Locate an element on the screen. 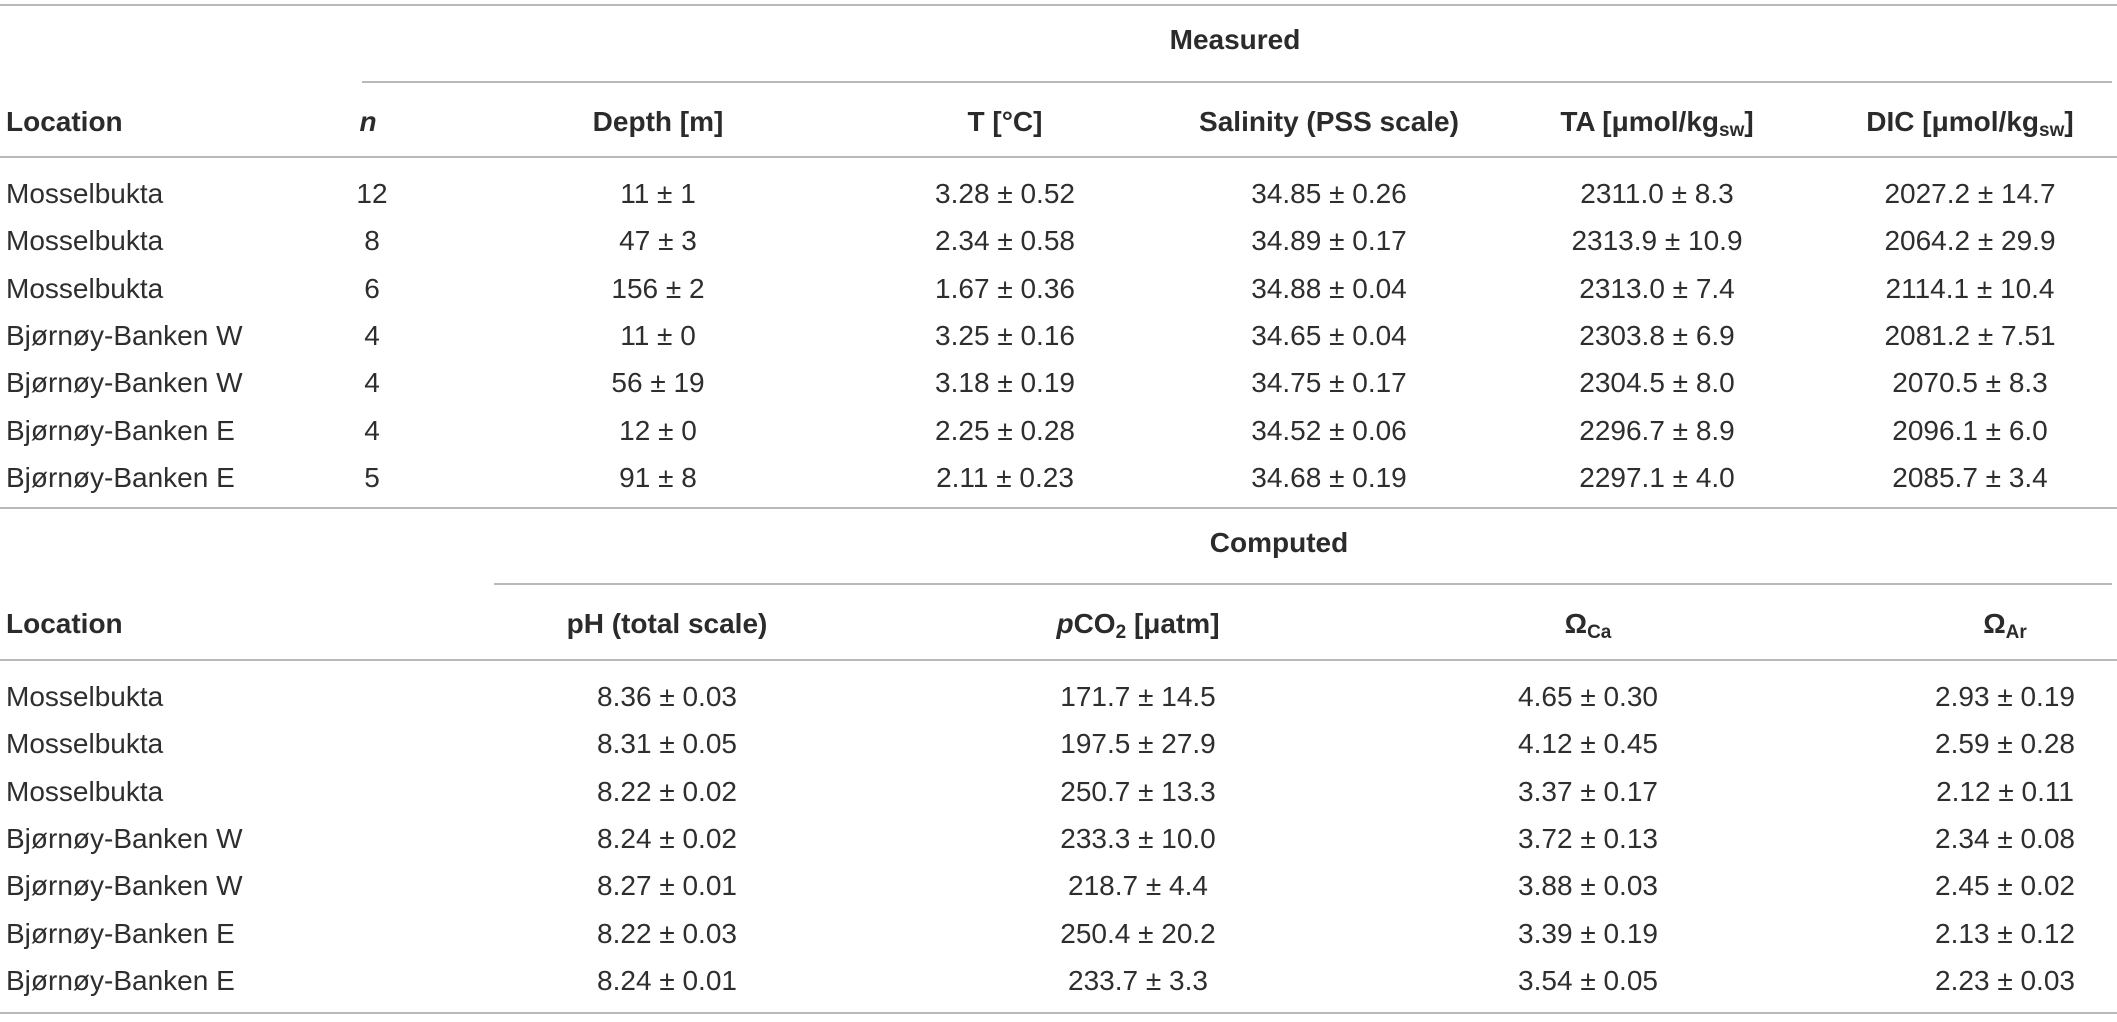  cell-depth: 11 ± 1 is located at coordinates (658, 193).